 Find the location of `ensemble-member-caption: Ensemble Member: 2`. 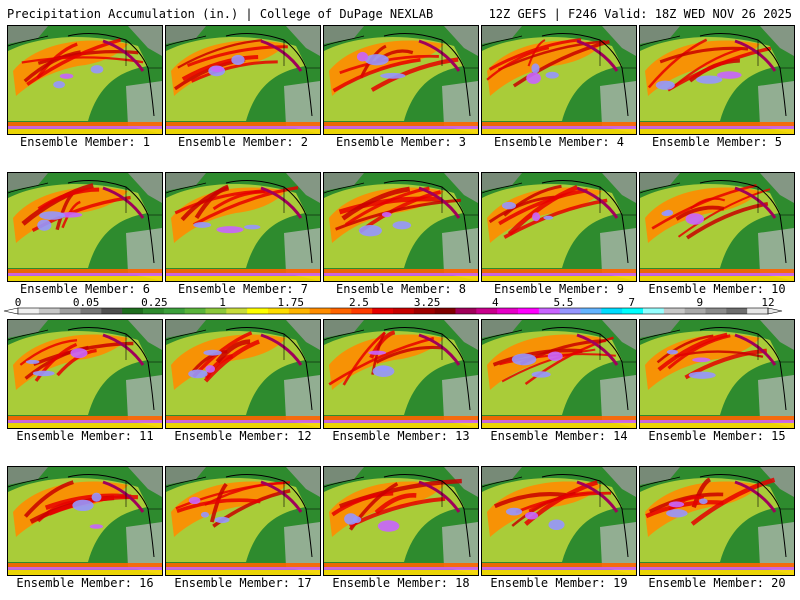

ensemble-member-caption: Ensemble Member: 2 is located at coordinates (243, 142).